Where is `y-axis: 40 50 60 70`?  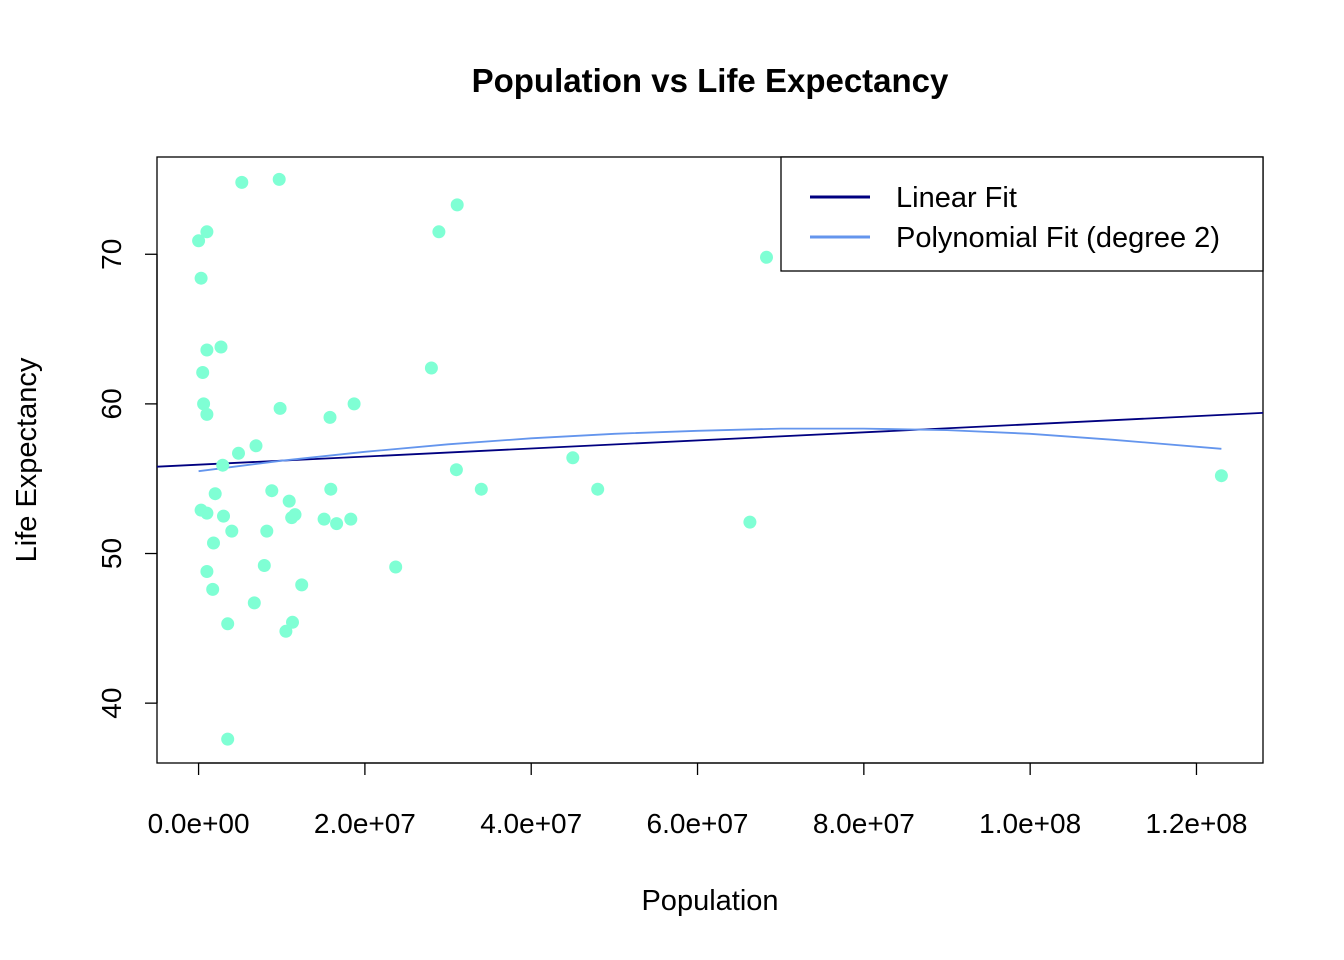
y-axis: 40 50 60 70 is located at coordinates (127, 479).